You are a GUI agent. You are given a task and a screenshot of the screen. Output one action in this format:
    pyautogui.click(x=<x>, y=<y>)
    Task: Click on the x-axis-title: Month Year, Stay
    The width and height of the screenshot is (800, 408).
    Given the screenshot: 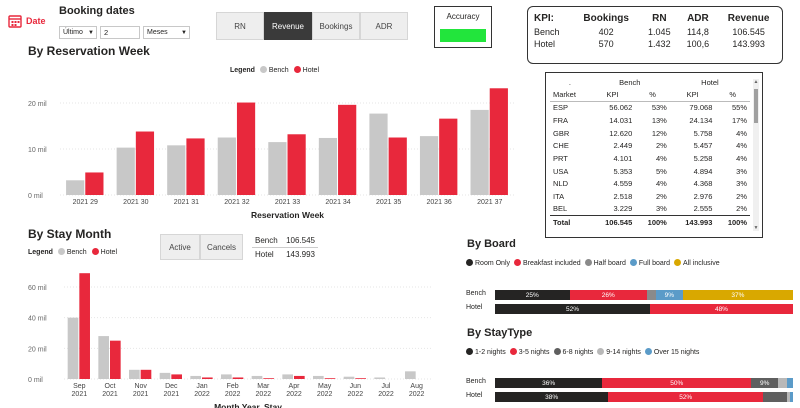 What is the action you would take?
    pyautogui.click(x=248, y=405)
    